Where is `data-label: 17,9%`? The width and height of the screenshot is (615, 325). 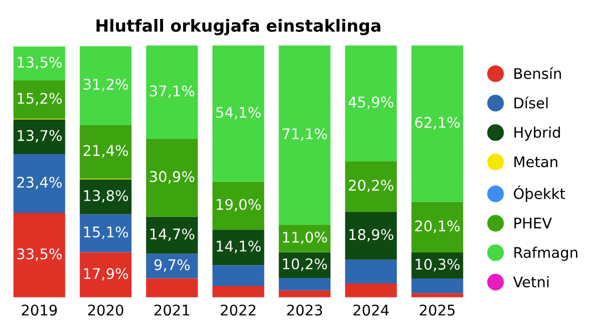 data-label: 17,9% is located at coordinates (106, 274).